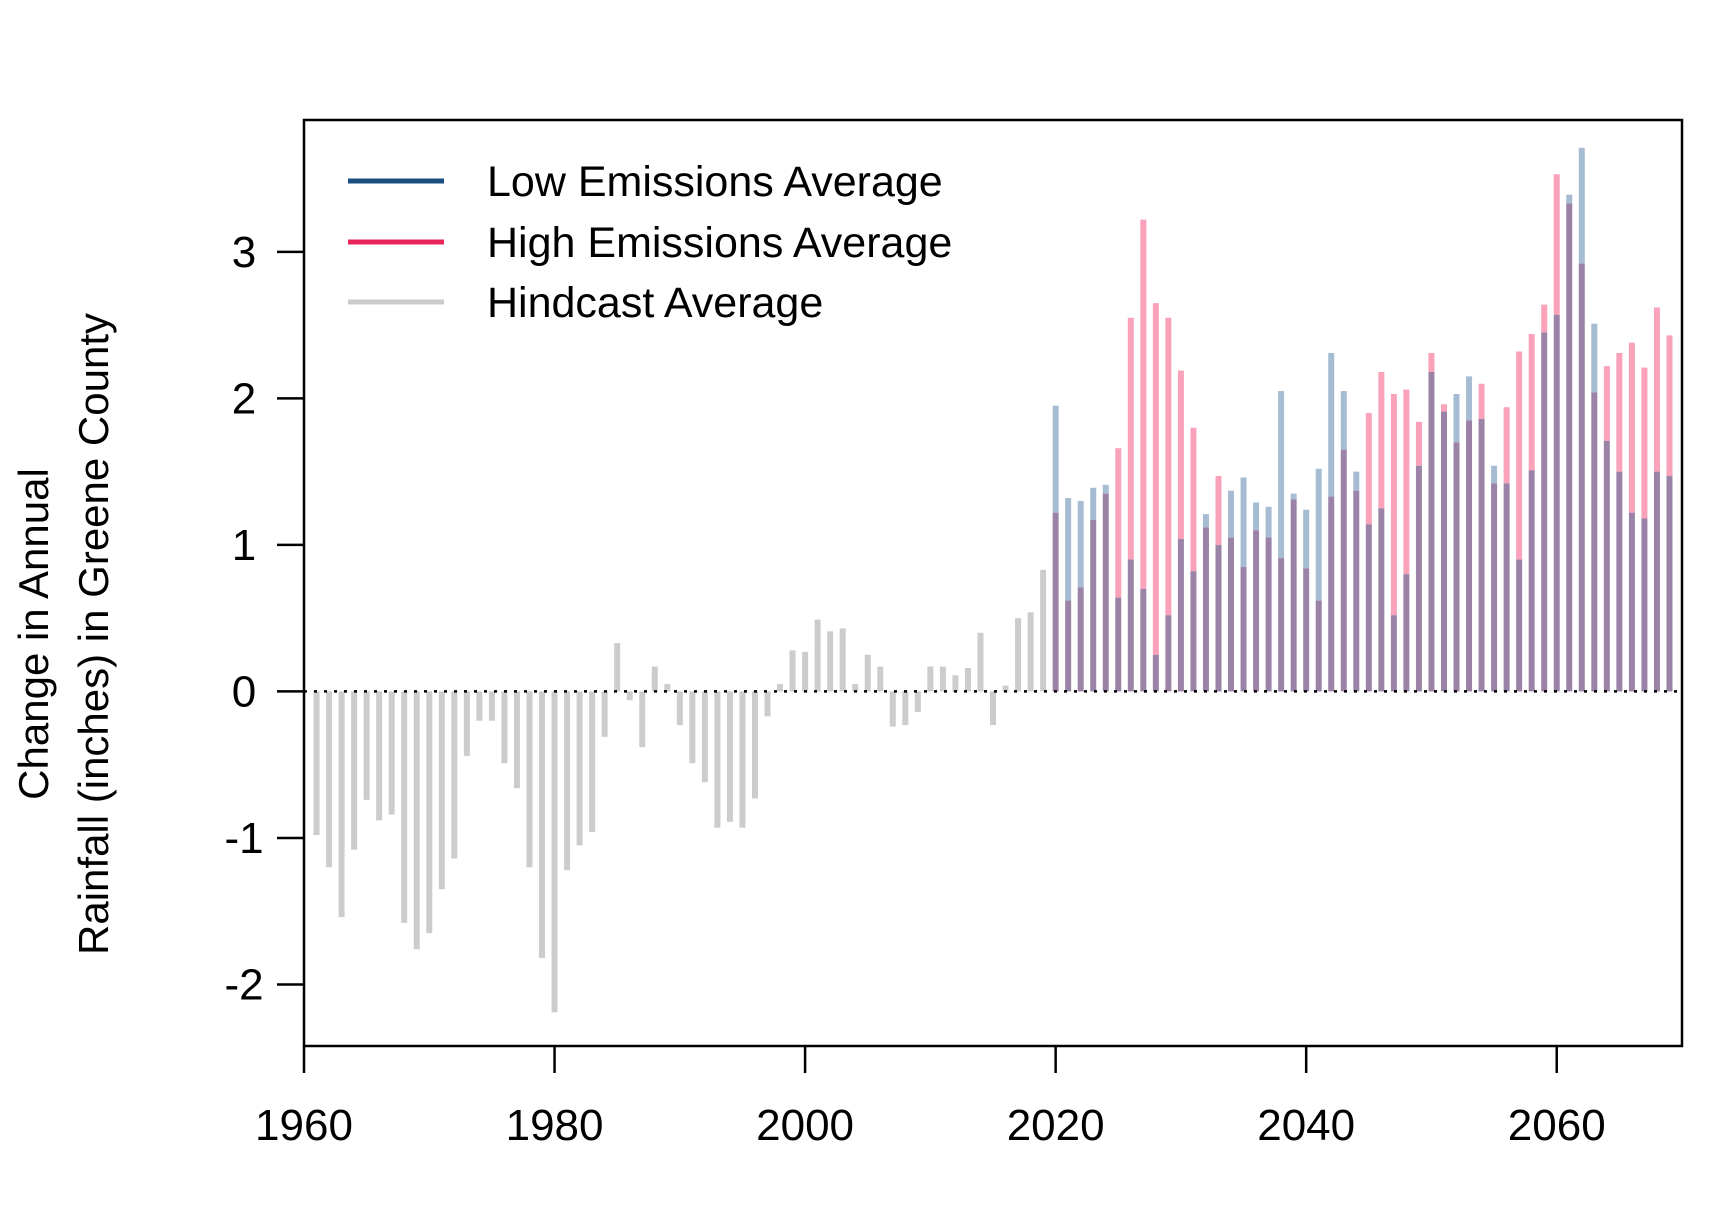  What do you see at coordinates (1594, 358) in the screenshot?
I see `low-emissions-bar-2063` at bounding box center [1594, 358].